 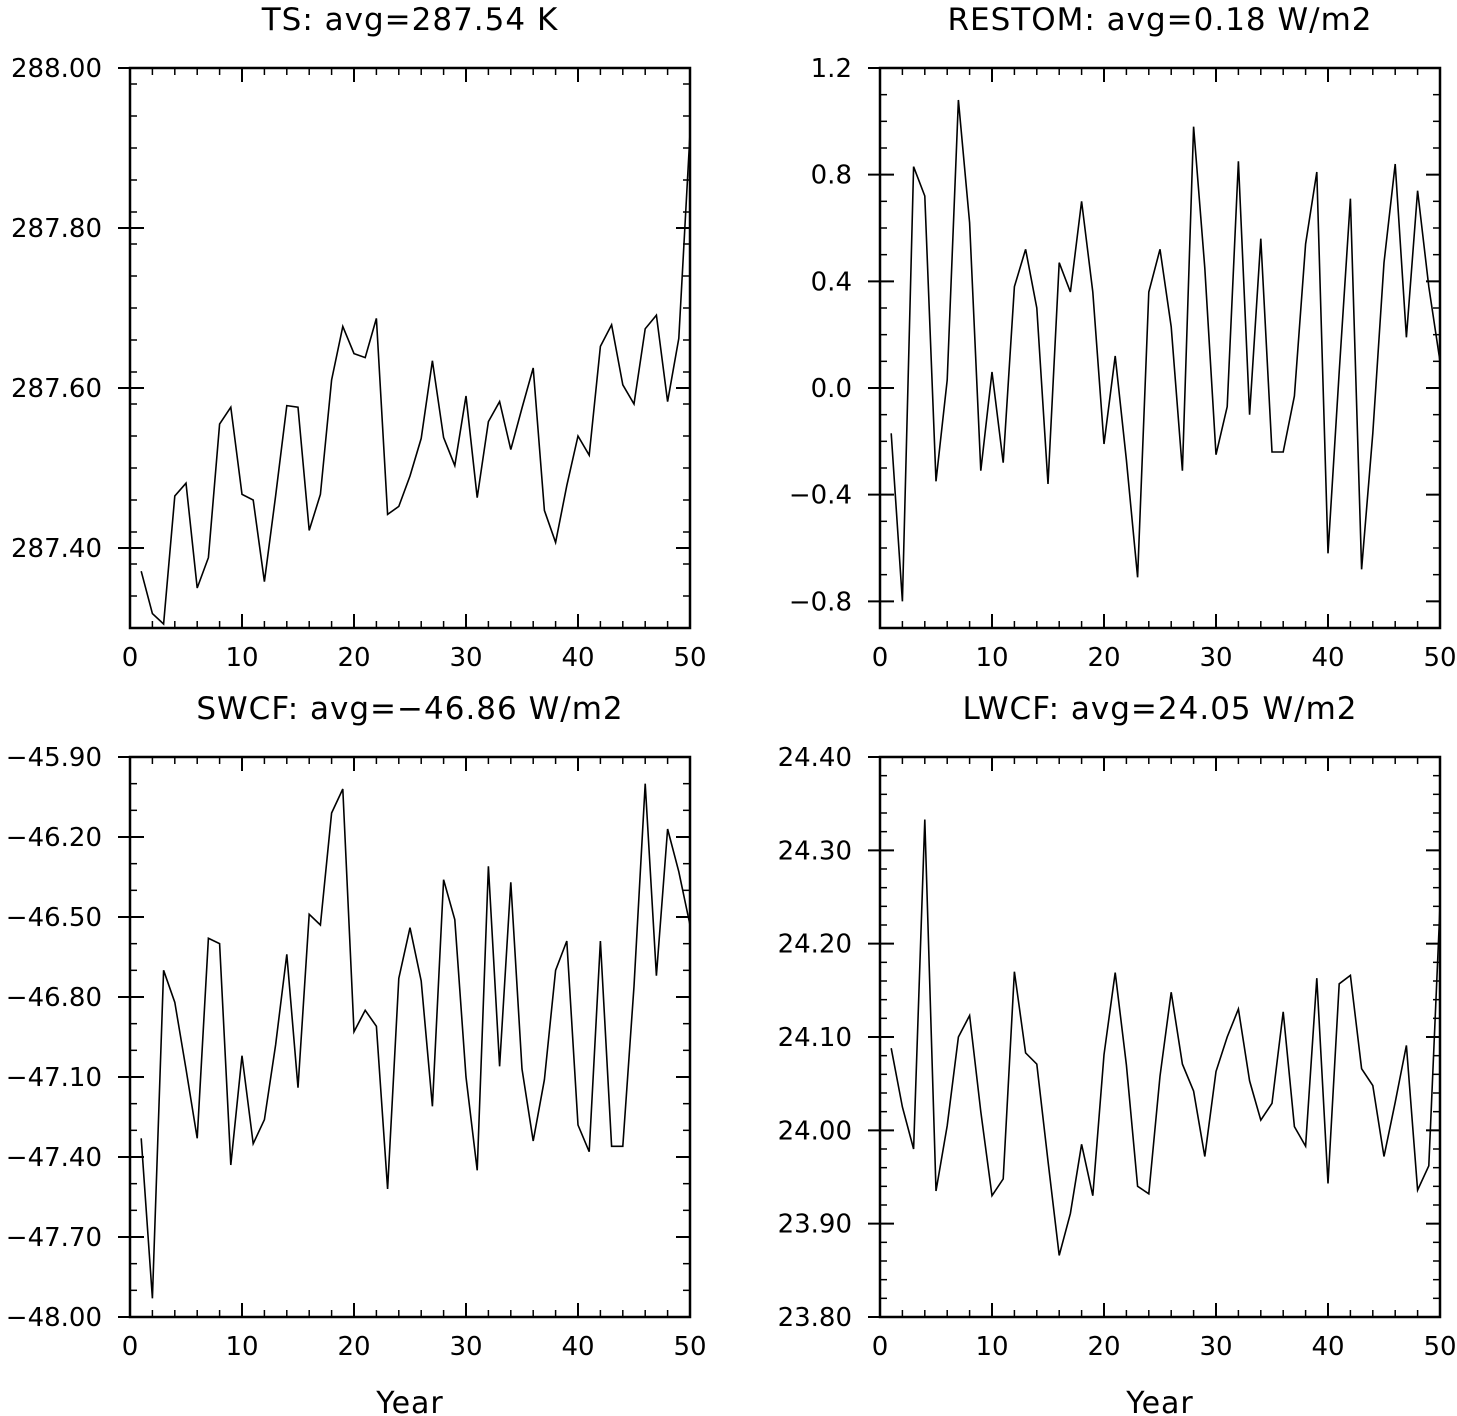 What do you see at coordinates (815, 945) in the screenshot?
I see `lwcf-y-tick-label: 24.20` at bounding box center [815, 945].